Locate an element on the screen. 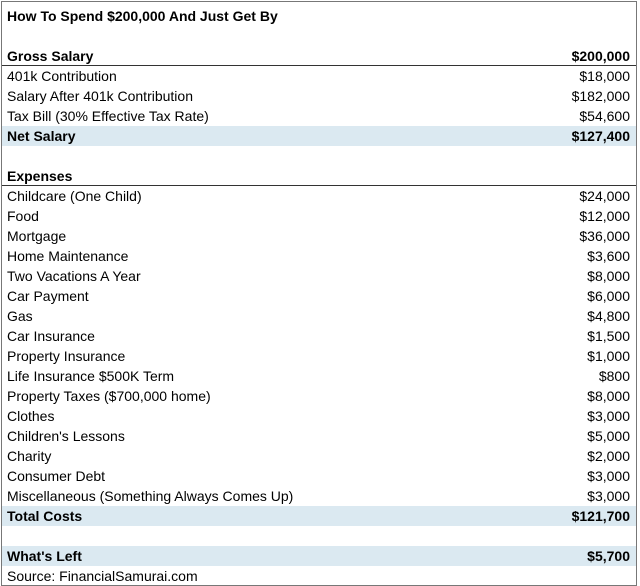  label: Car Insurance is located at coordinates (51, 336).